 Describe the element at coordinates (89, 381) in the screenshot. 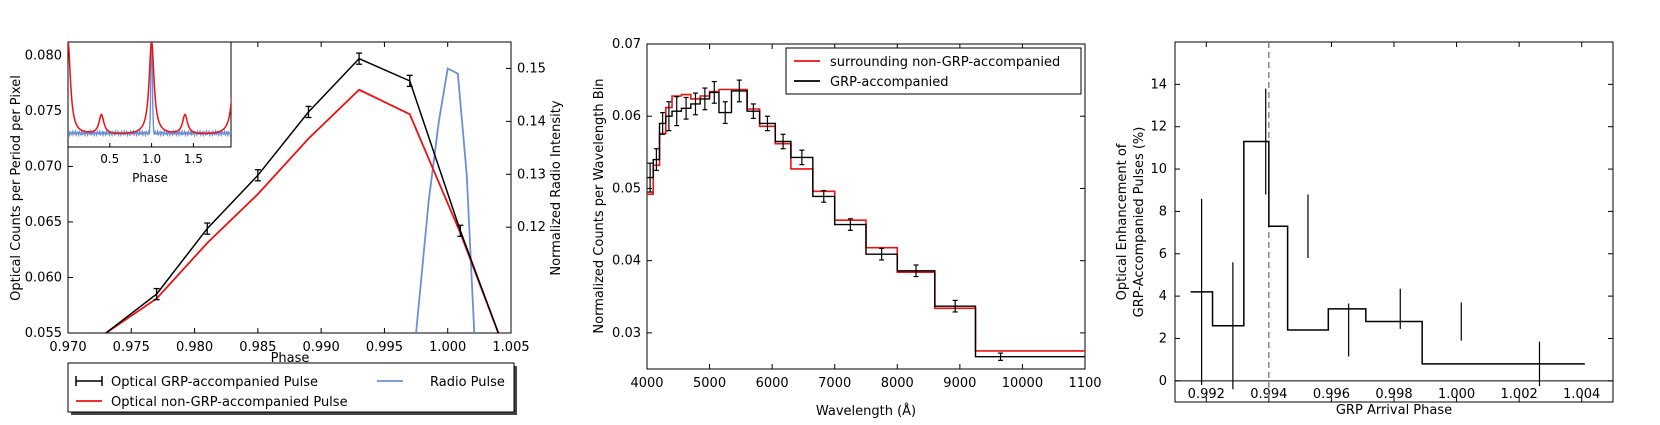

I see `legend-grp-marker` at that location.